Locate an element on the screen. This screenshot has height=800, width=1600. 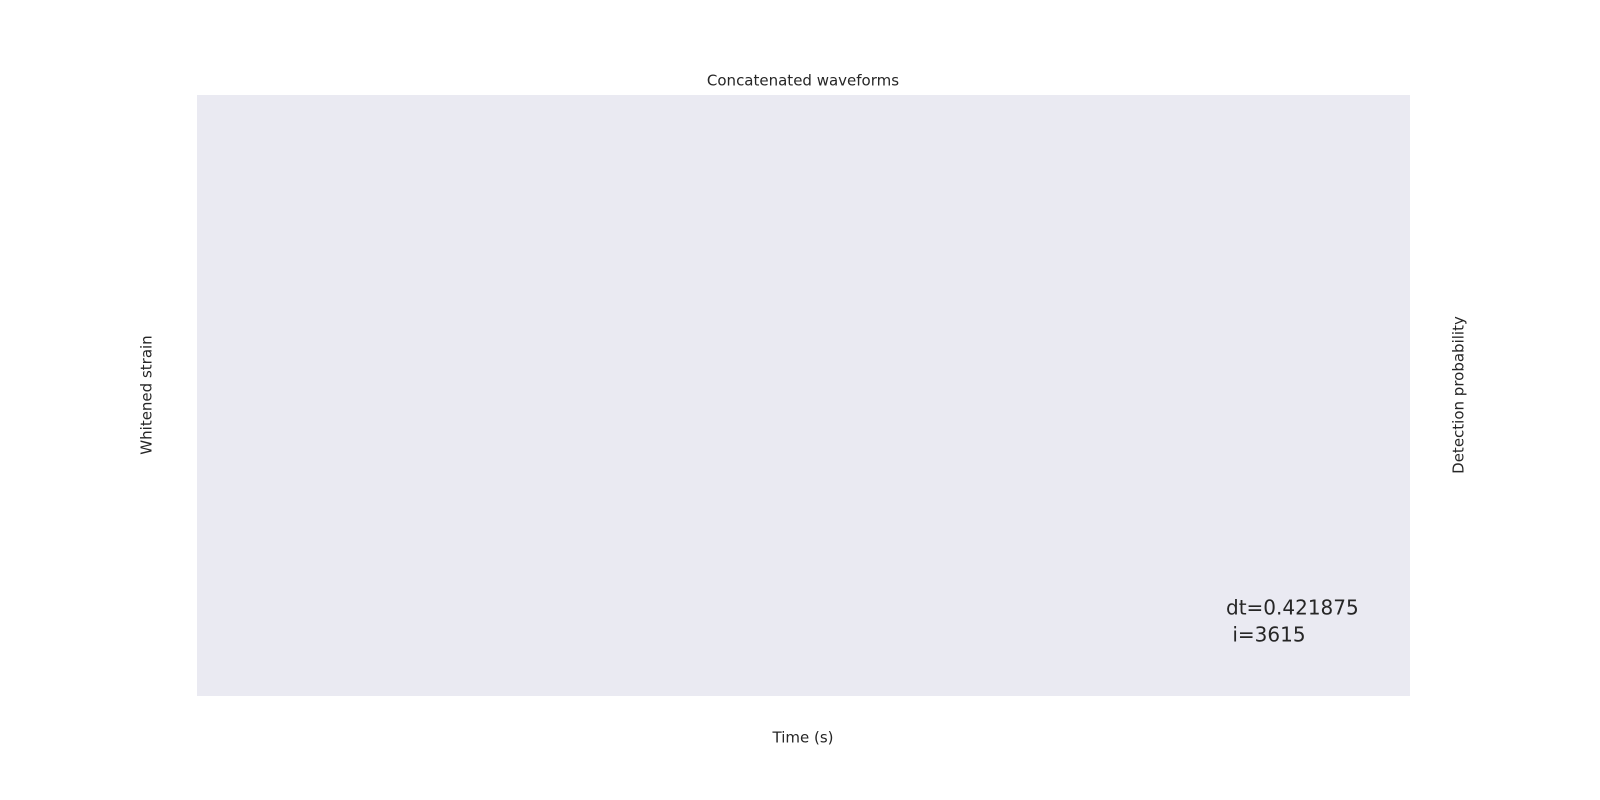
x-axis-label: Time (s) is located at coordinates (803, 738).